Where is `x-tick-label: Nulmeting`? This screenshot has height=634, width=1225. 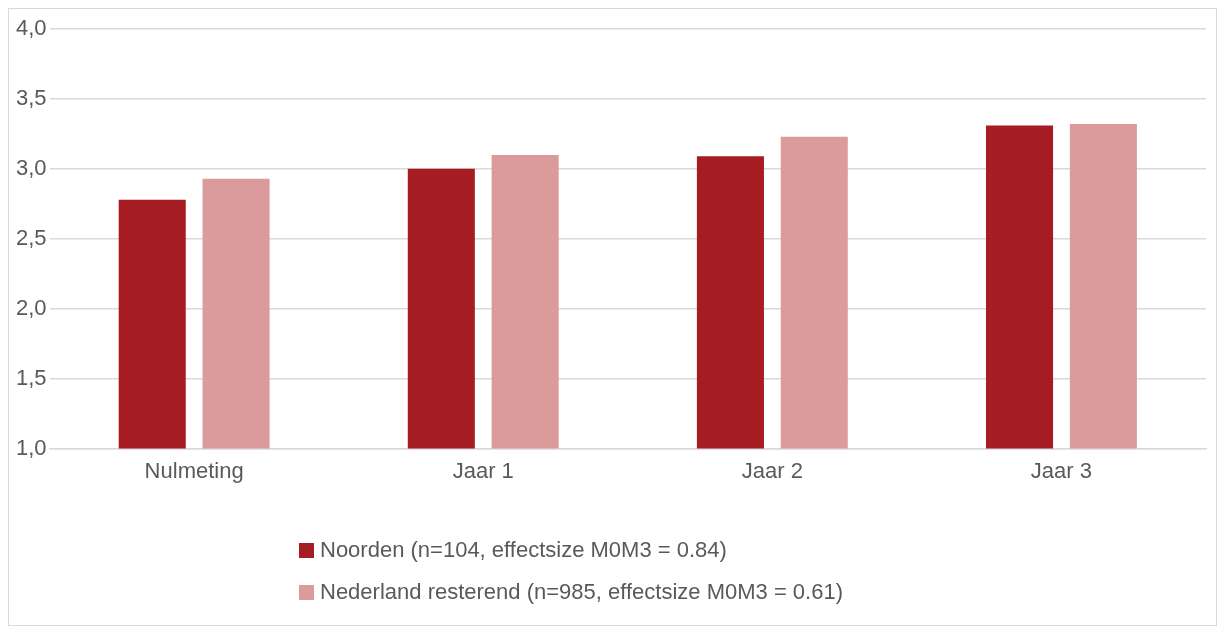 x-tick-label: Nulmeting is located at coordinates (194, 470).